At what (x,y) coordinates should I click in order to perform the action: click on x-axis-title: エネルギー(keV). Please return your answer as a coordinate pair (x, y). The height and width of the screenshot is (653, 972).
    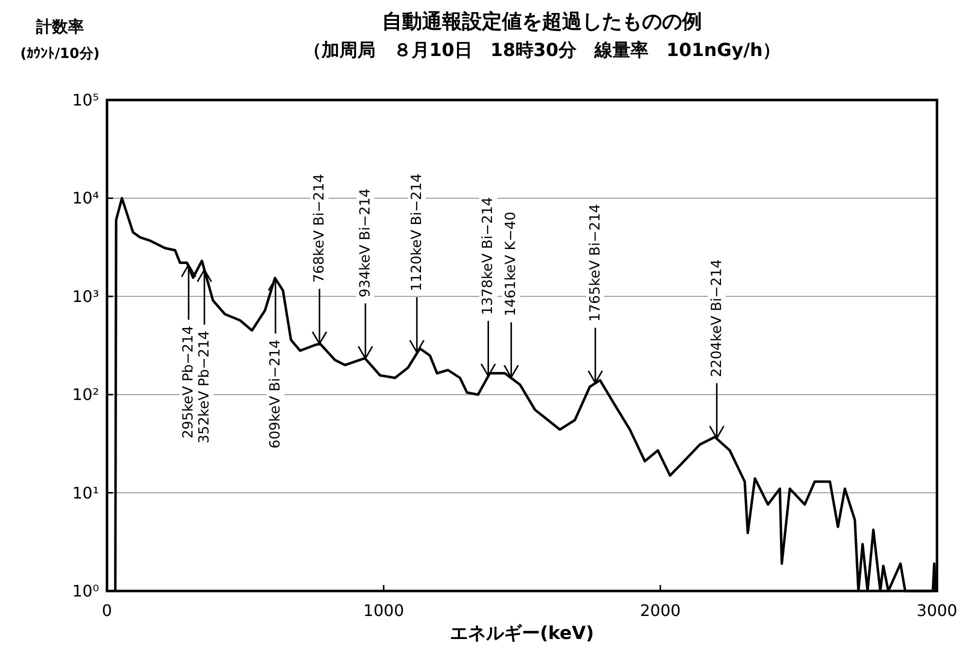
    Looking at the image, I should click on (522, 633).